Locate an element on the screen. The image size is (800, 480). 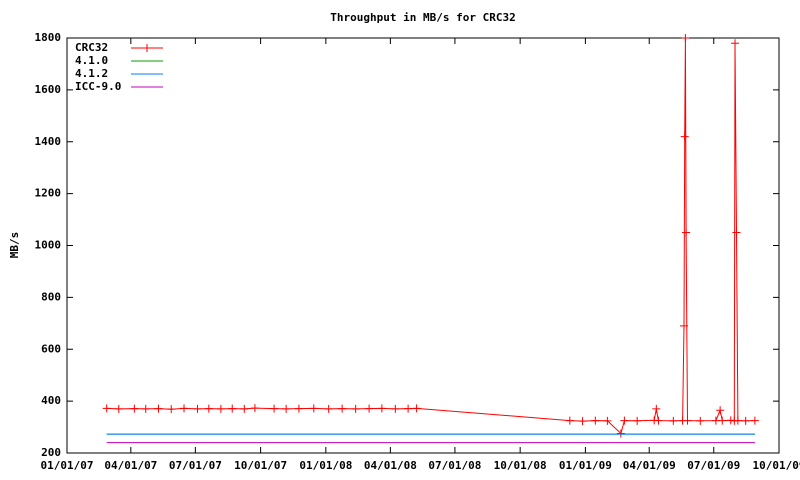
x-tick-label: 07/01/08 is located at coordinates (454, 465).